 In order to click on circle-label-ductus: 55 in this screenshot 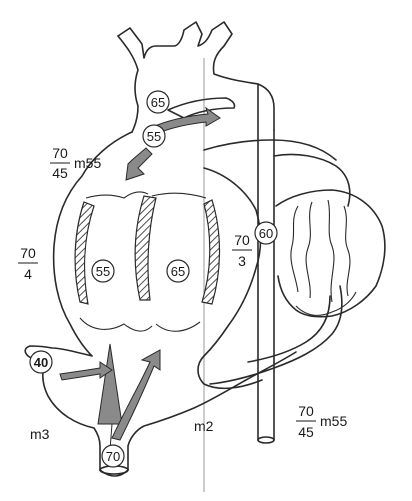, I will do `click(154, 136)`.